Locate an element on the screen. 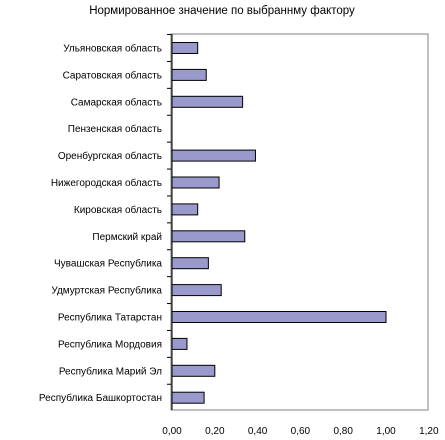 The image size is (445, 440). x-tick-label: 0,20 is located at coordinates (215, 431).